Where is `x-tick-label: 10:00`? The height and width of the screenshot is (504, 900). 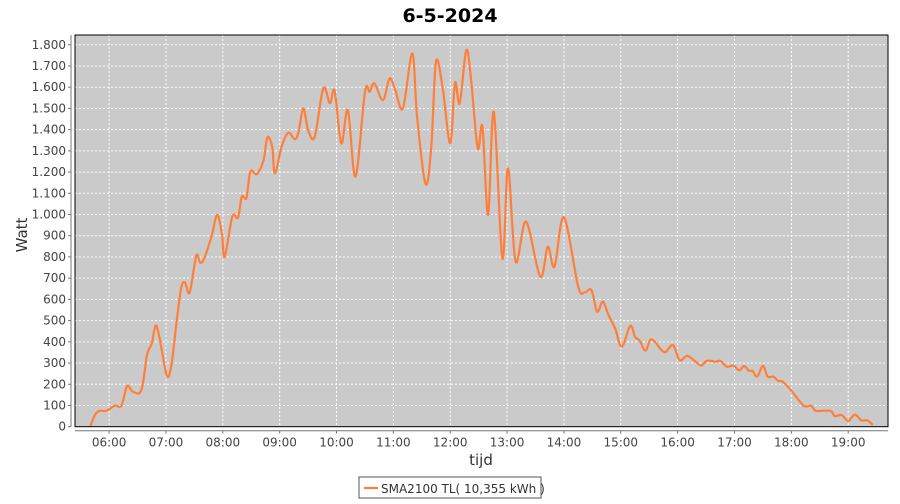
x-tick-label: 10:00 is located at coordinates (336, 443).